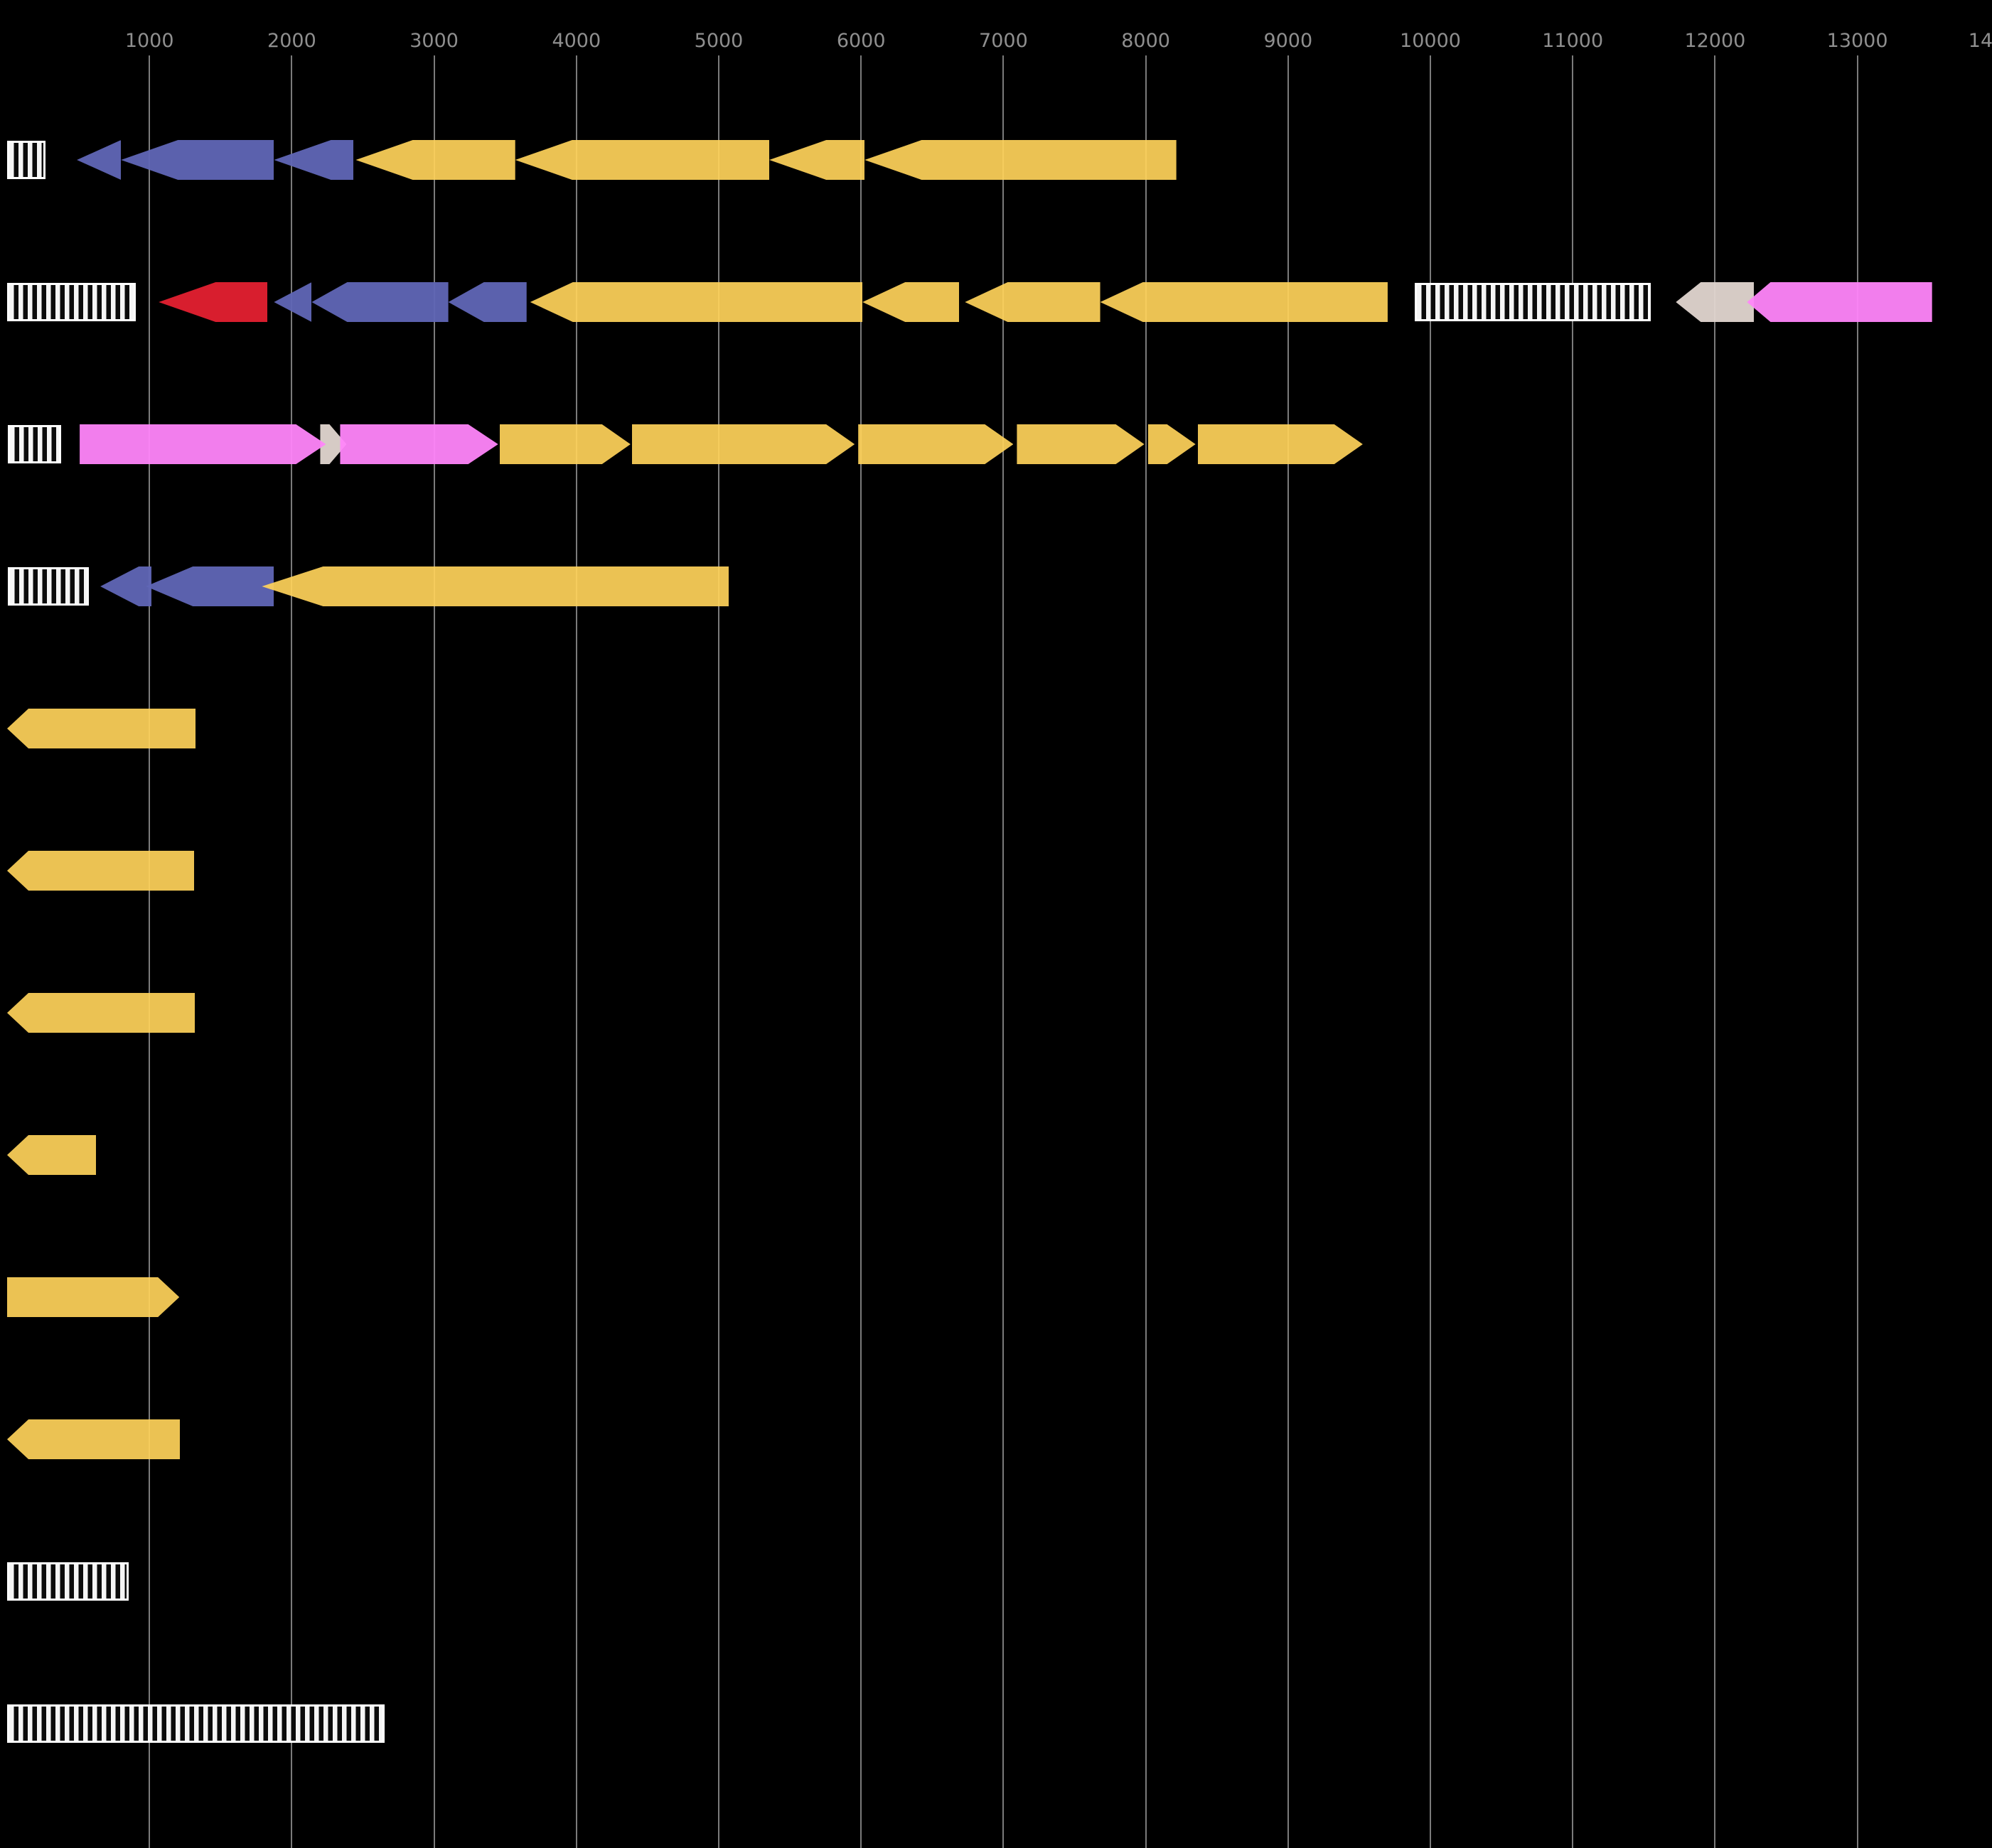 The width and height of the screenshot is (1992, 1848). Describe the element at coordinates (1573, 41) in the screenshot. I see `axis-tick-label: 11000` at that location.